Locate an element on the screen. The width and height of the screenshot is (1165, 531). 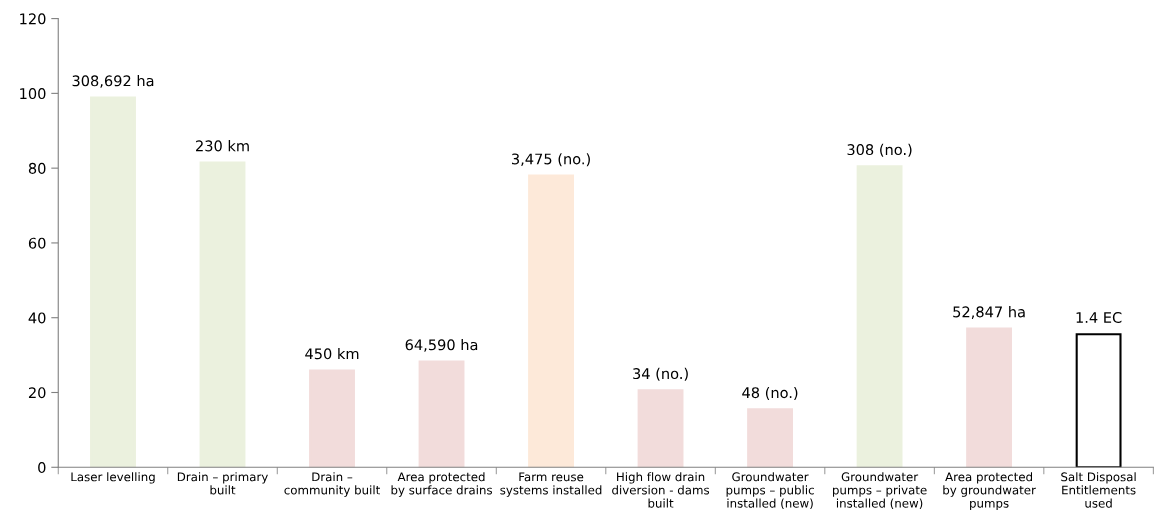
annotation: 230 km is located at coordinates (222, 146).